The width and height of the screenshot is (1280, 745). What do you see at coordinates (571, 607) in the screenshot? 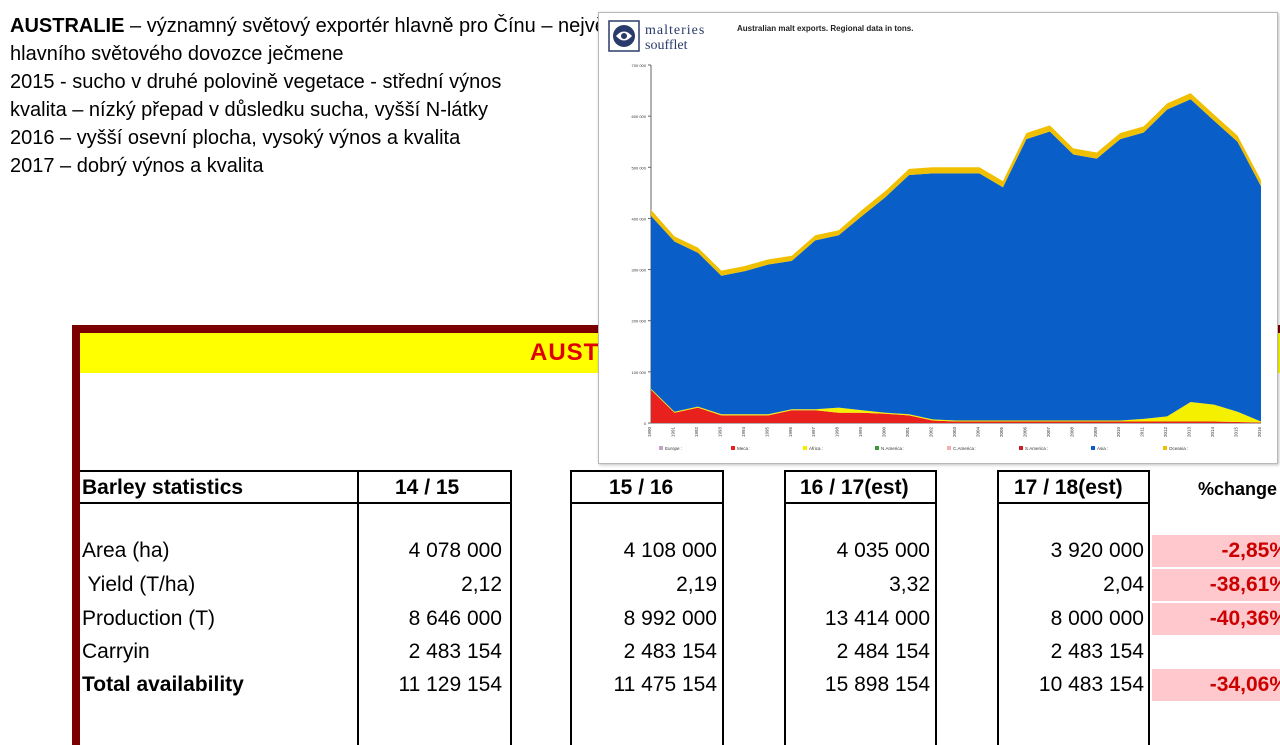
I see `divider-col2-left` at bounding box center [571, 607].